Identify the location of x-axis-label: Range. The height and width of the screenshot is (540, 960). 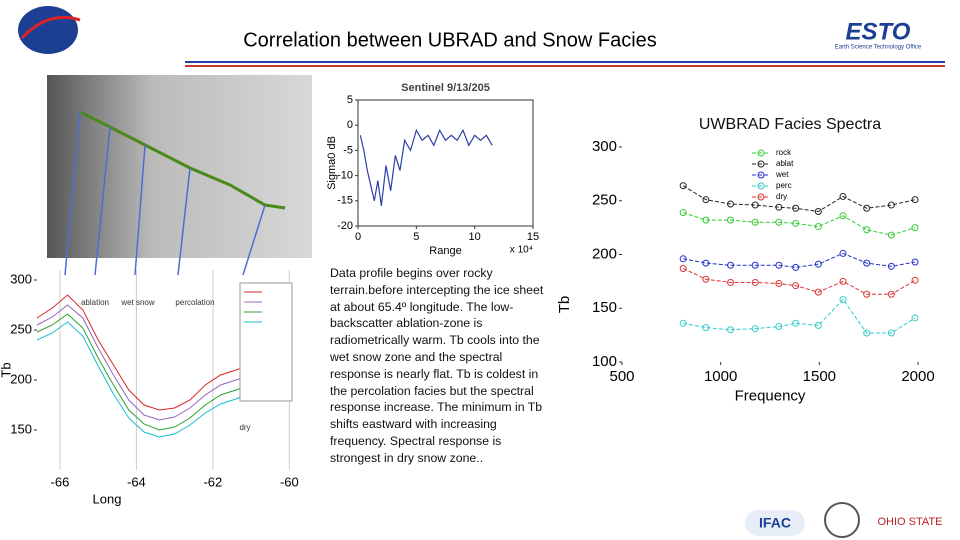
(445, 251).